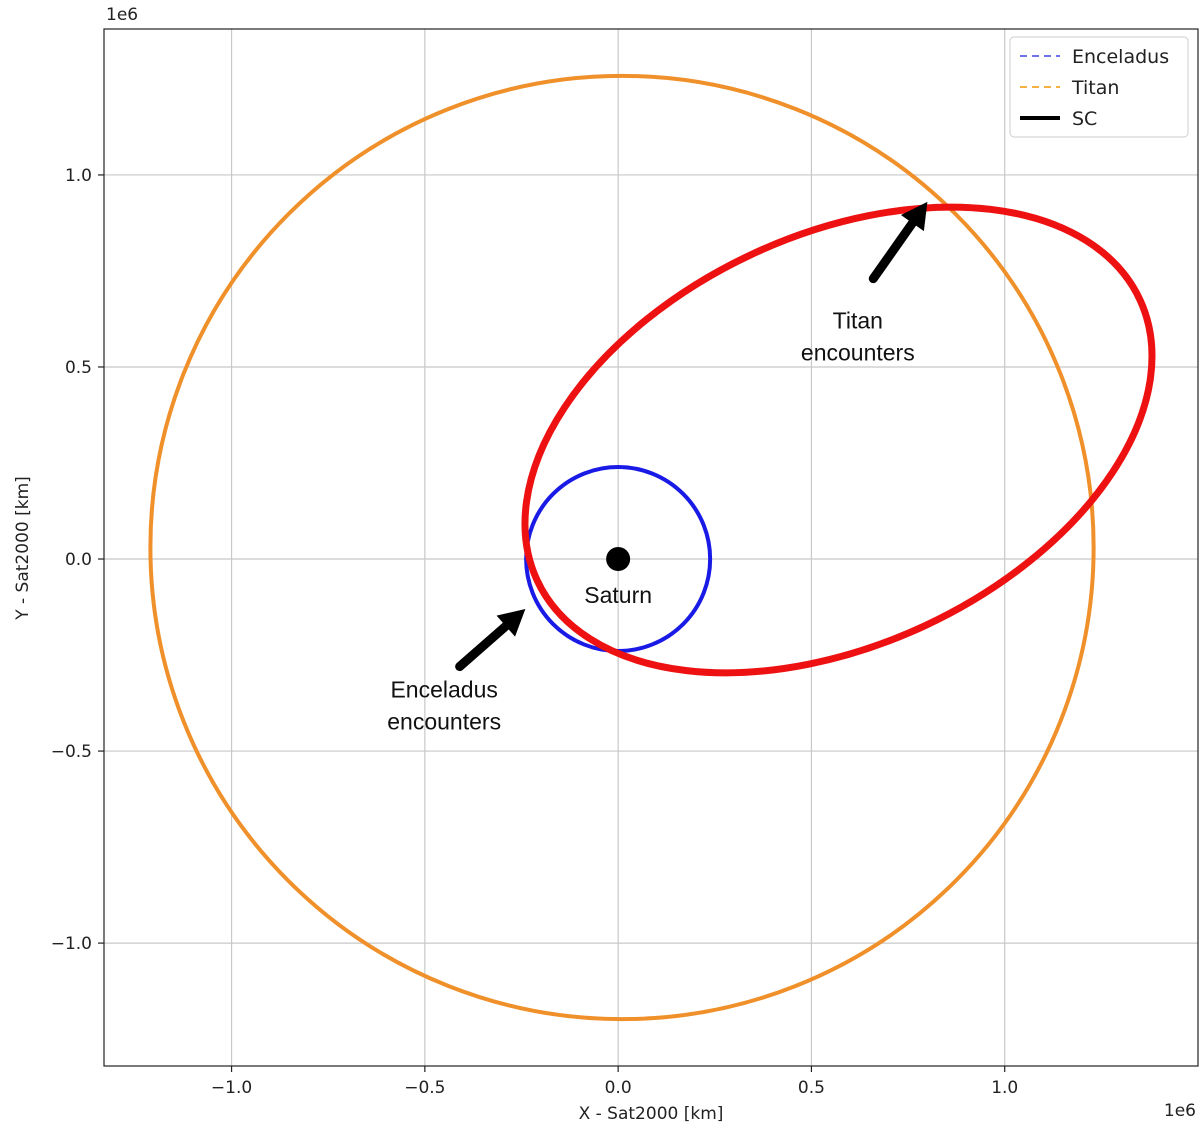 This screenshot has height=1129, width=1201. Describe the element at coordinates (1180, 1111) in the screenshot. I see `x-offset-label: 1e6` at that location.